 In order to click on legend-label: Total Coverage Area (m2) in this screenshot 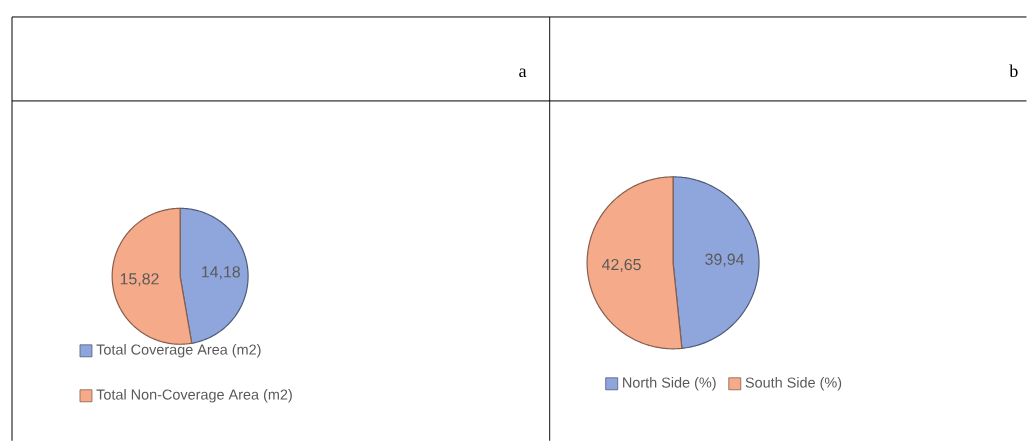, I will do `click(178, 350)`.